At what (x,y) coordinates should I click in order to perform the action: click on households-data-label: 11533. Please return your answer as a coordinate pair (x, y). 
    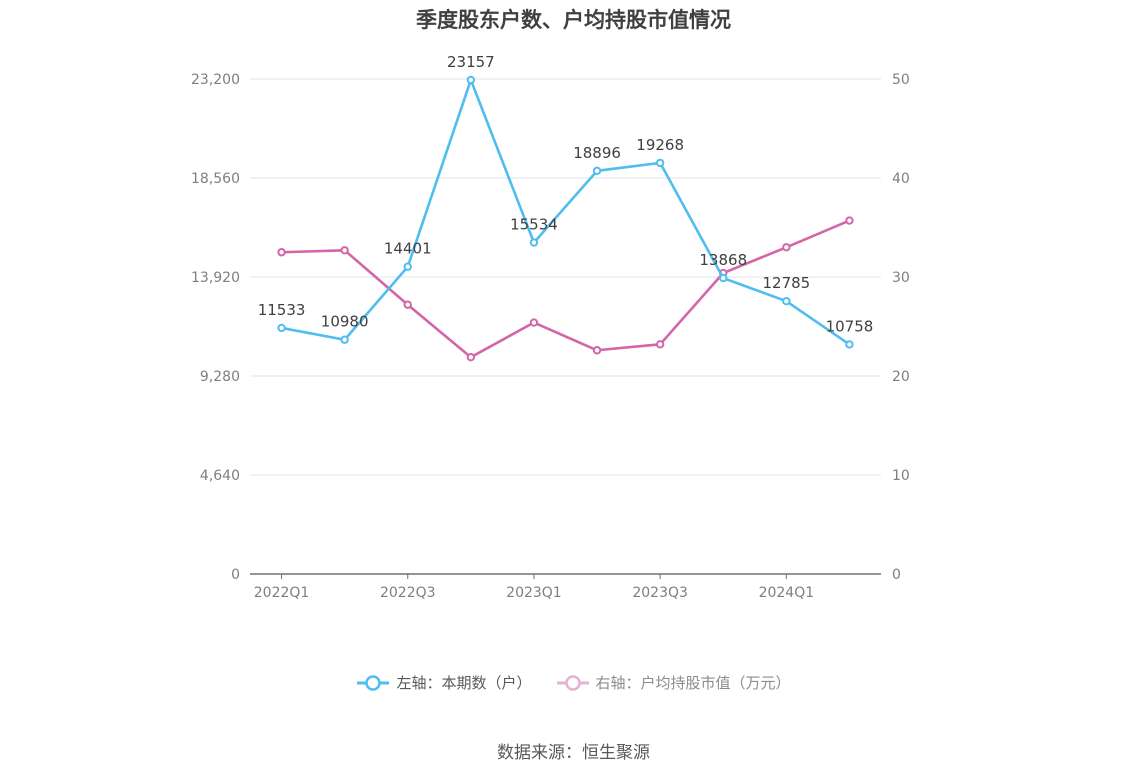
    Looking at the image, I should click on (282, 310).